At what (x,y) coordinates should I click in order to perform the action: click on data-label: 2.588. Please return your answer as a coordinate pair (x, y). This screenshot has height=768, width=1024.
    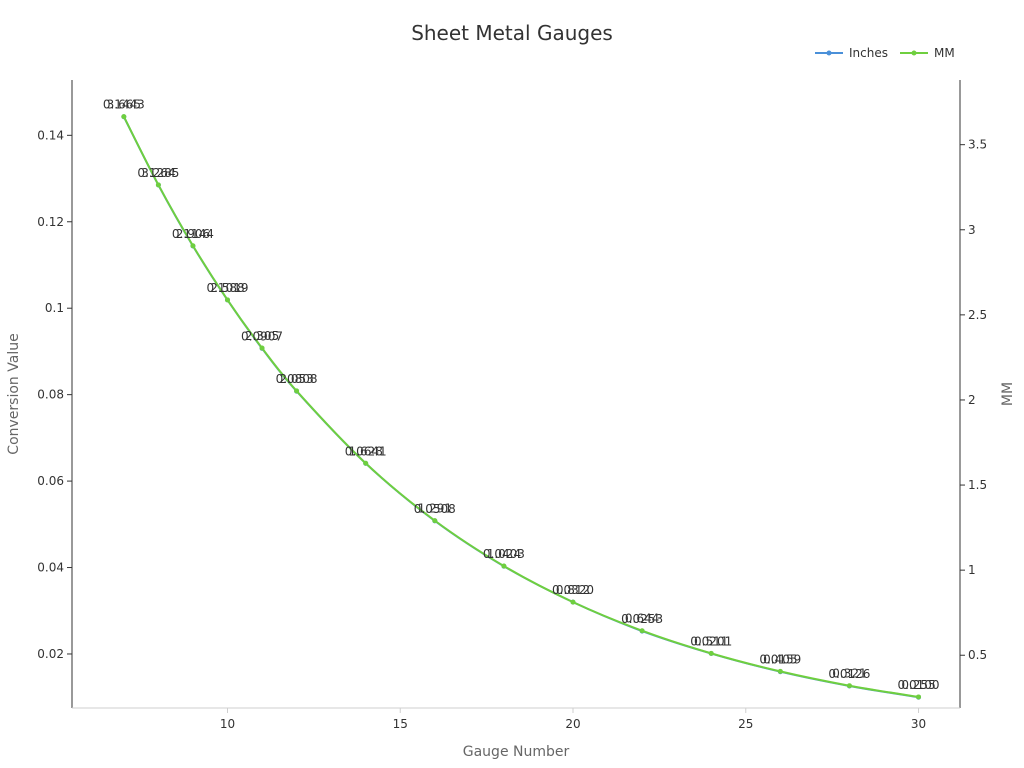
    Looking at the image, I should click on (227, 288).